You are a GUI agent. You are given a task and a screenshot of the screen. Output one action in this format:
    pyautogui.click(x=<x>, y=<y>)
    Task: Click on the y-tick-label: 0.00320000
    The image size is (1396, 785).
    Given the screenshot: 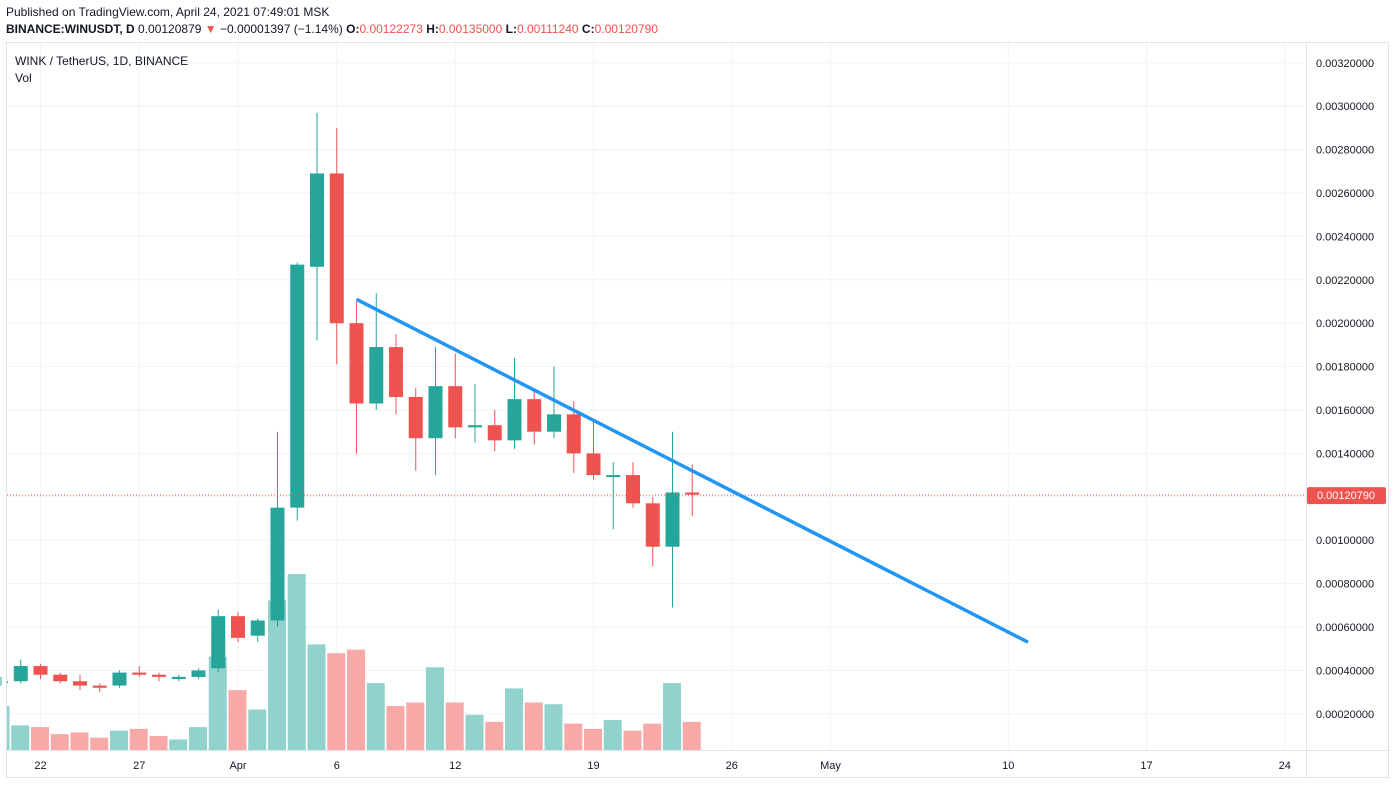 What is the action you would take?
    pyautogui.click(x=1345, y=64)
    